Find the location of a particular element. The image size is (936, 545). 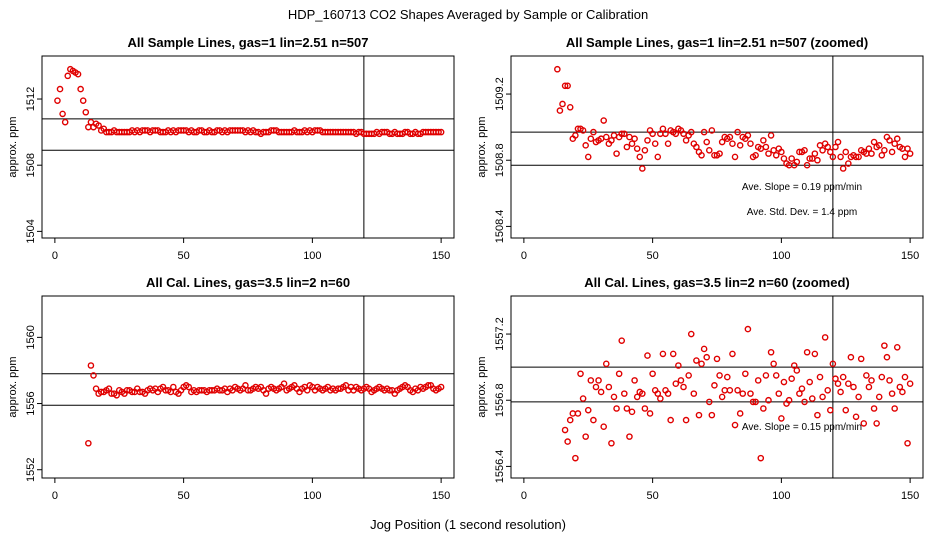

panel-title: All Cal. Lines, gas=3.5 lin=2 n=60 is located at coordinates (248, 282).